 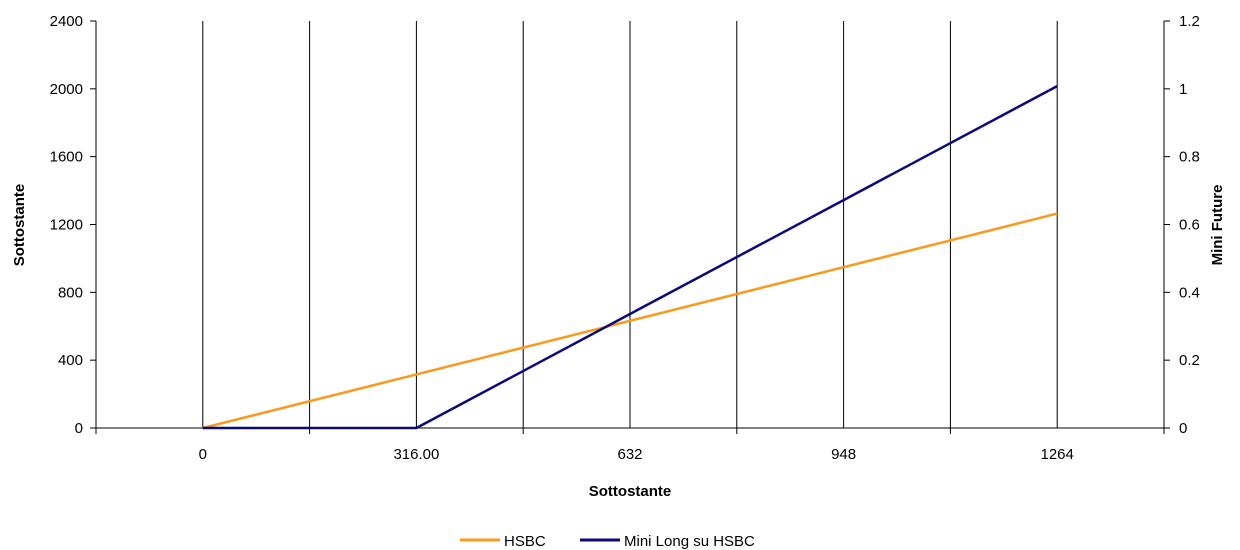 What do you see at coordinates (70, 292) in the screenshot?
I see `y-tick-label: 800` at bounding box center [70, 292].